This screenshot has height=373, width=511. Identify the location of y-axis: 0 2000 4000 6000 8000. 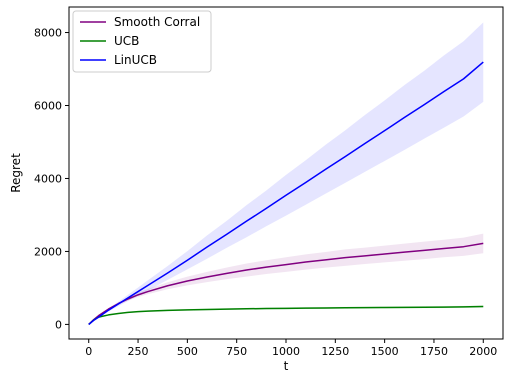
(51, 179).